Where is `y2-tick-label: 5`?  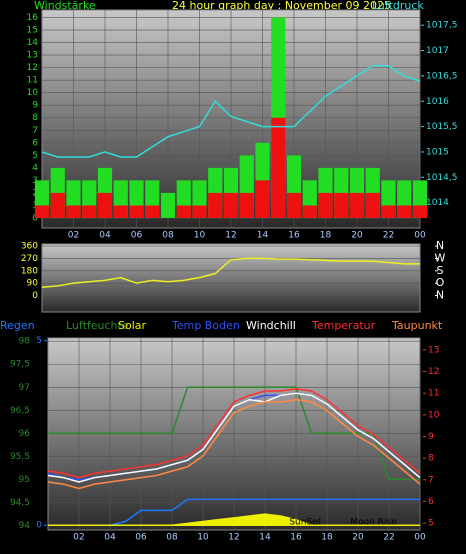
y2-tick-label: 5 is located at coordinates (39, 341).